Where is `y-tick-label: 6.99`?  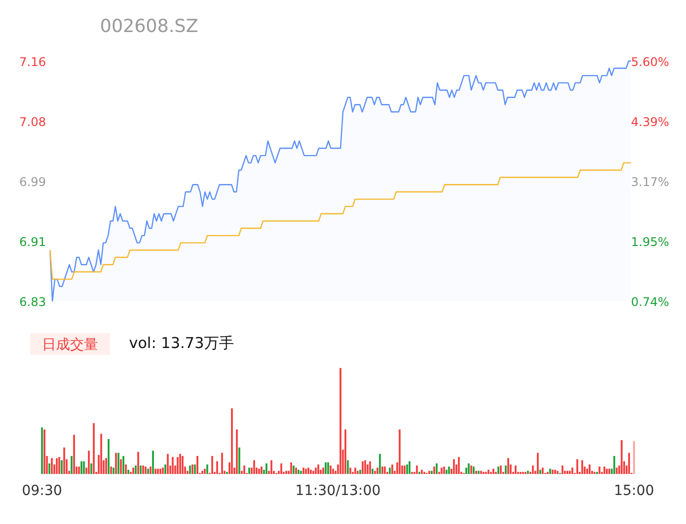 y-tick-label: 6.99 is located at coordinates (32, 182).